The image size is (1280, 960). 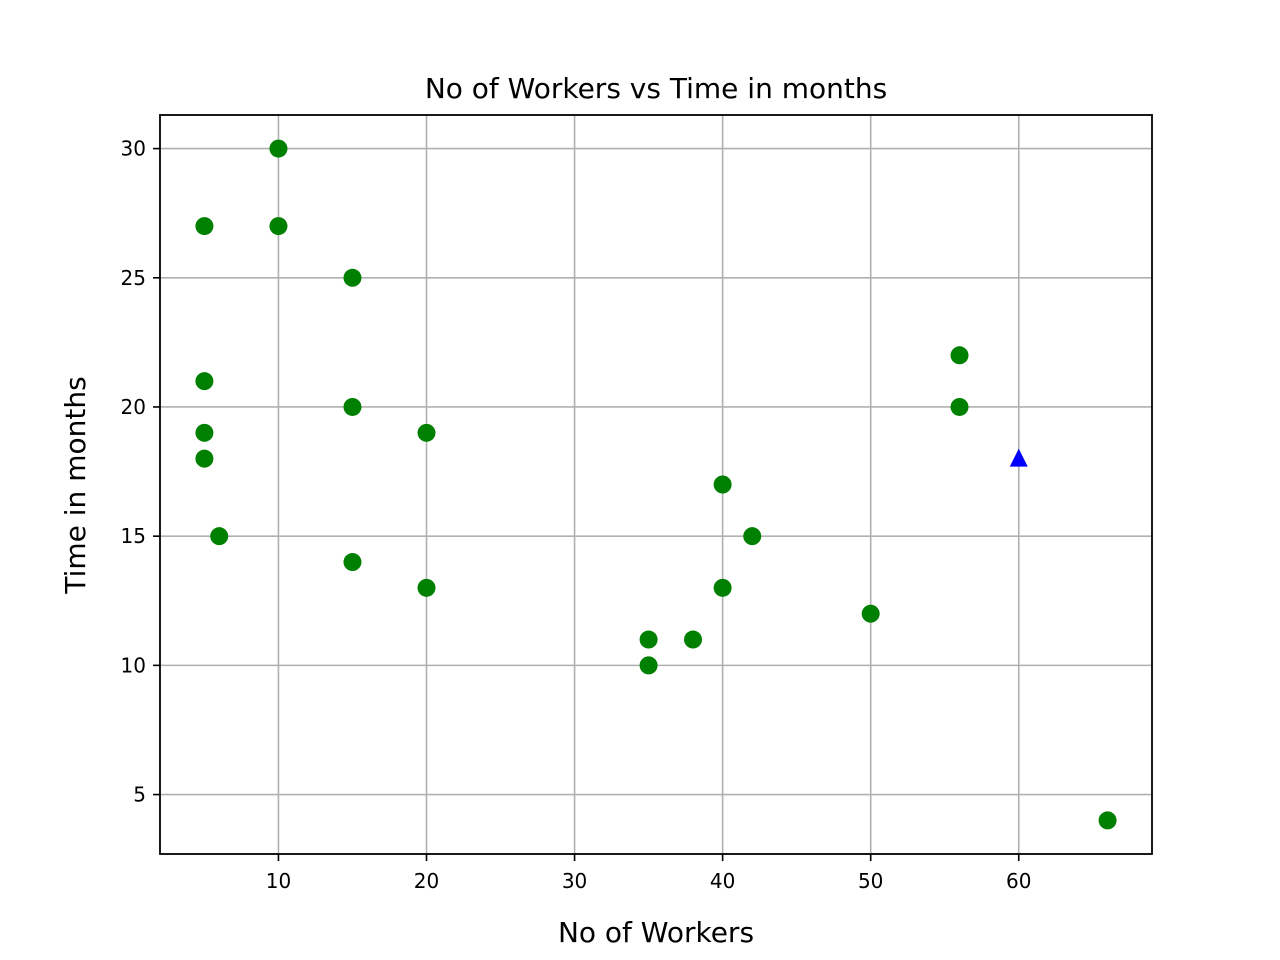 What do you see at coordinates (133, 407) in the screenshot?
I see `y-tick-label: 20` at bounding box center [133, 407].